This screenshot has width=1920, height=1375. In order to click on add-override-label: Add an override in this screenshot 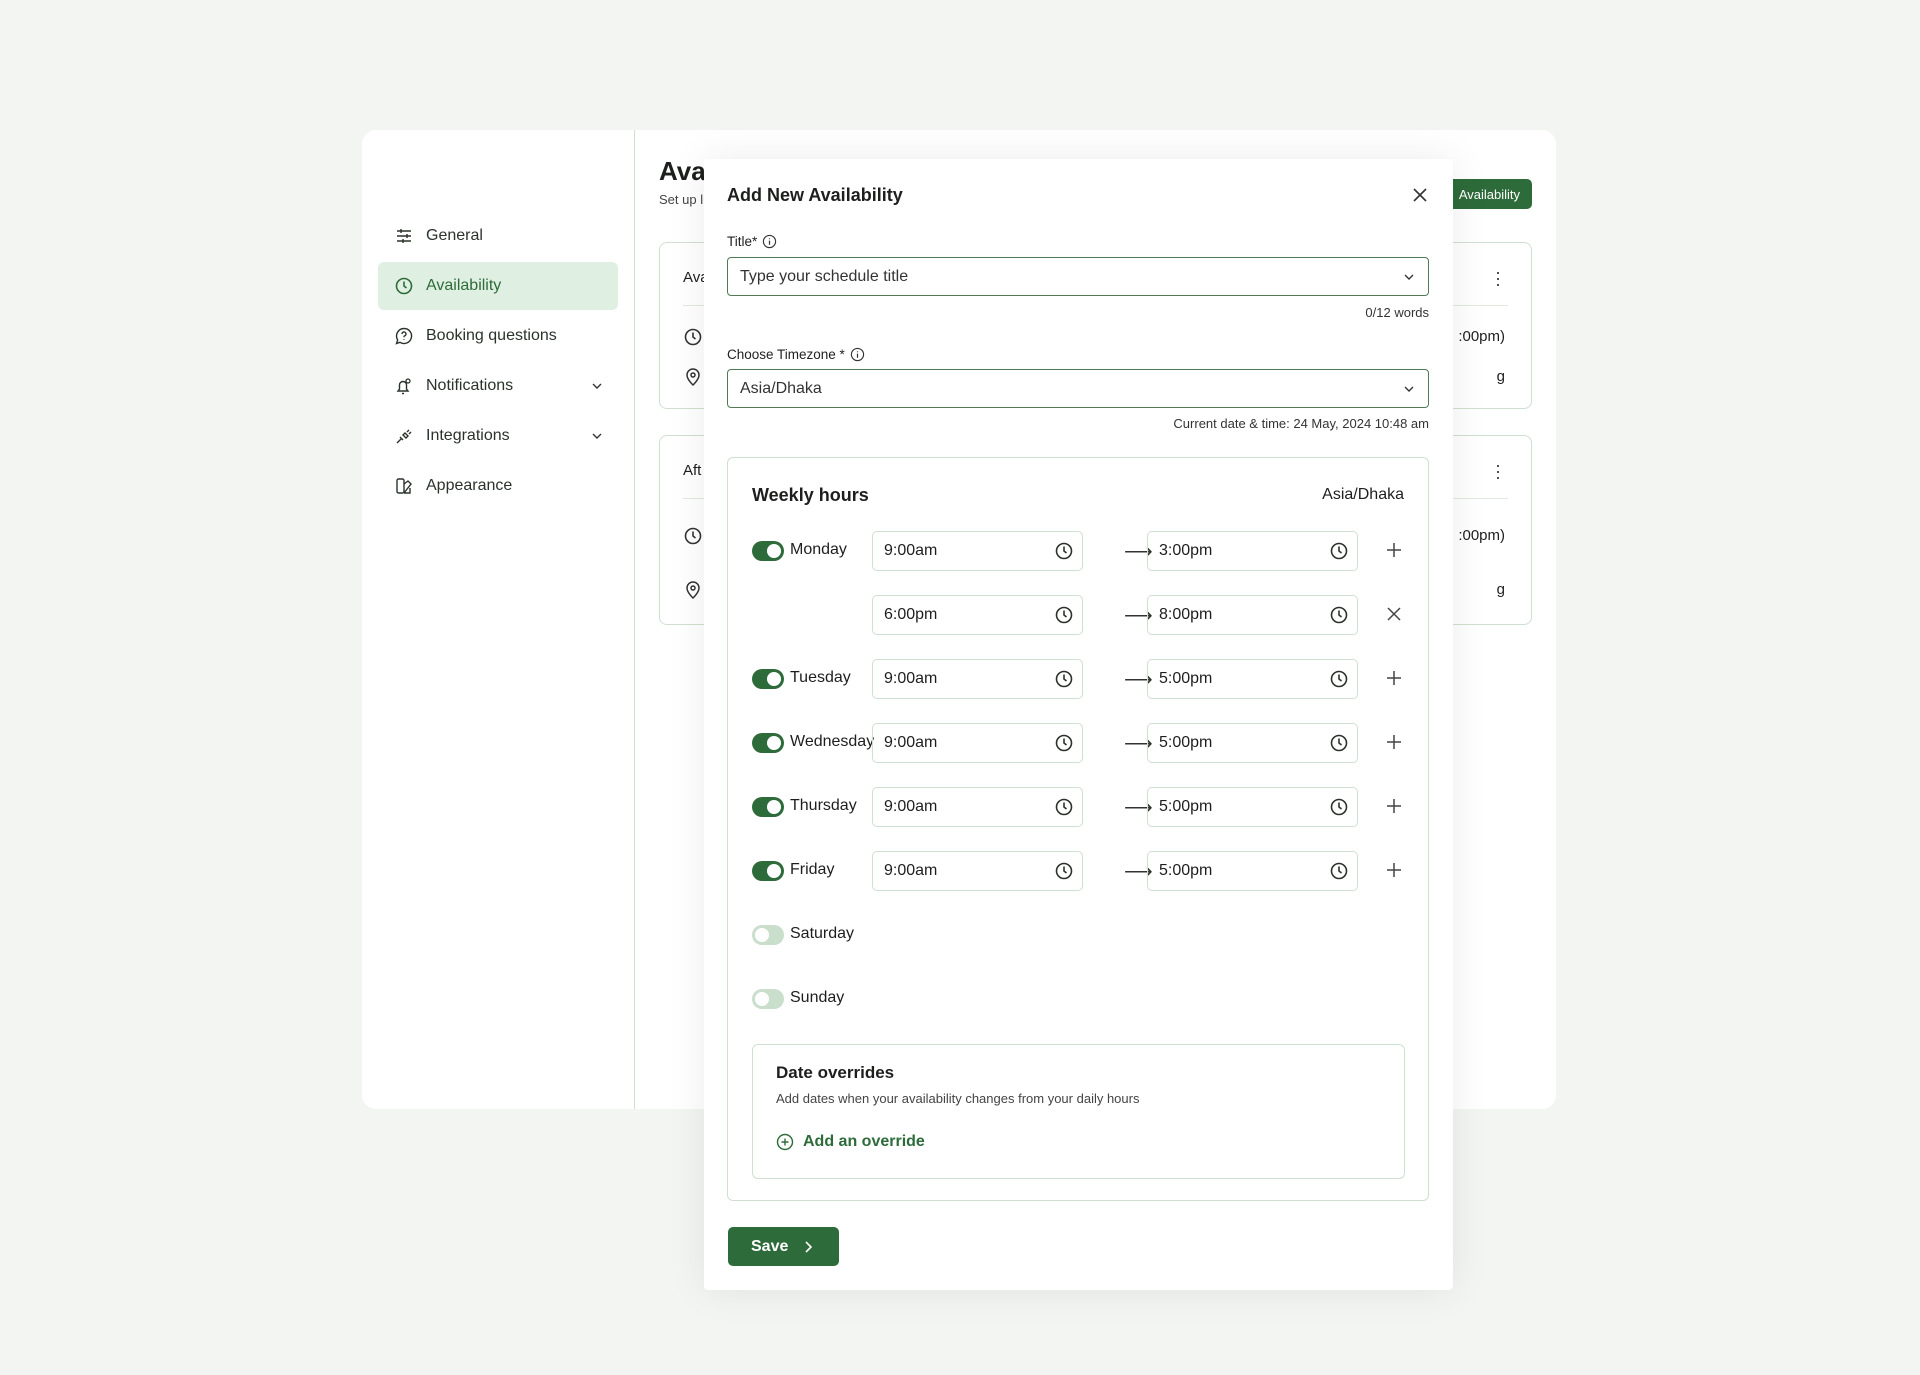, I will do `click(864, 1141)`.